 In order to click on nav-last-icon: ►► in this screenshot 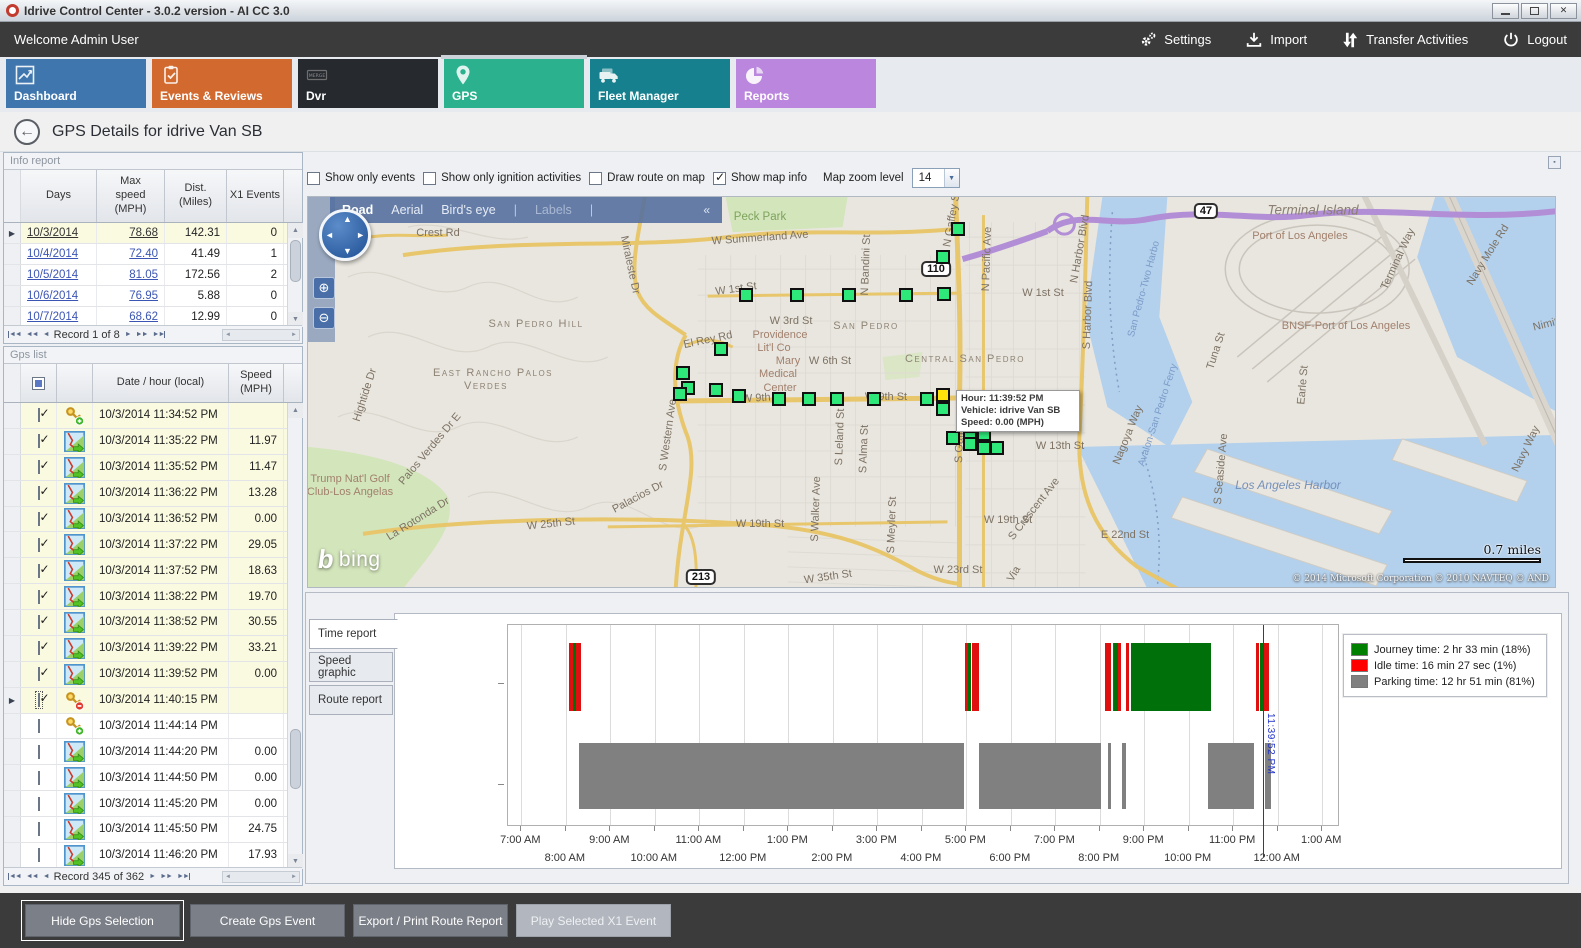, I will do `click(159, 334)`.